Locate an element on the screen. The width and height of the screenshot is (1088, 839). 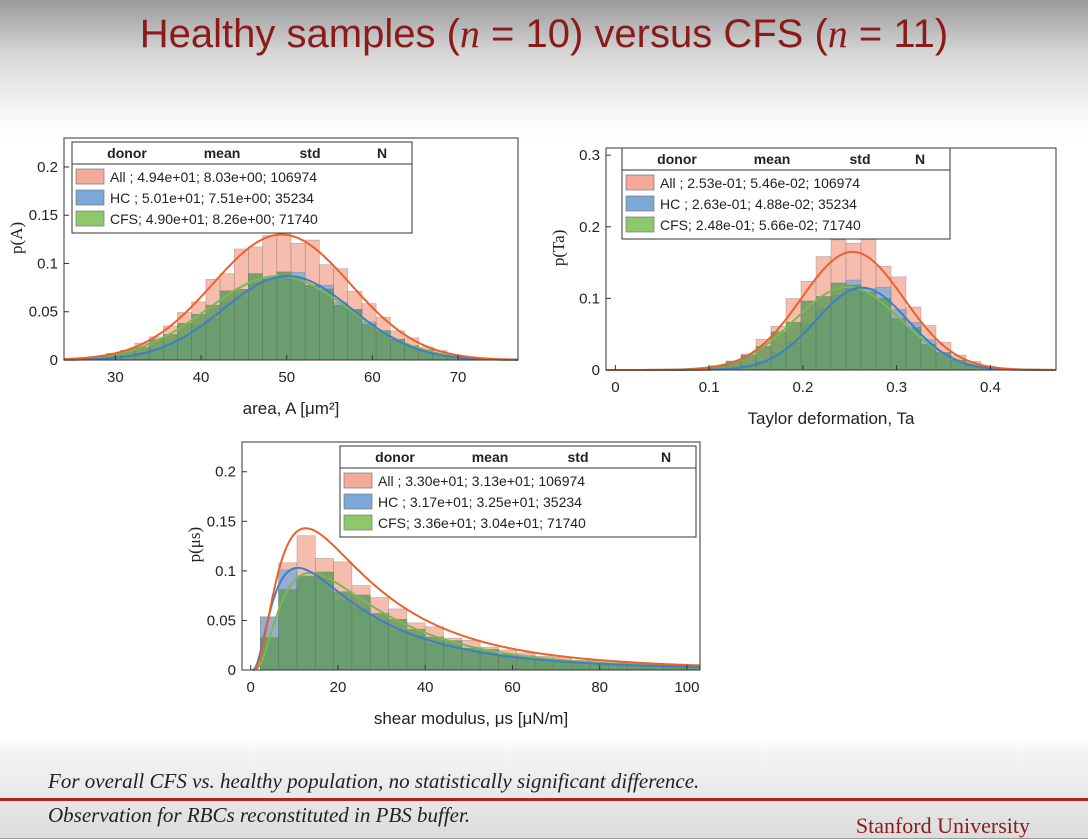
x-tick-label: 0 is located at coordinates (251, 687).